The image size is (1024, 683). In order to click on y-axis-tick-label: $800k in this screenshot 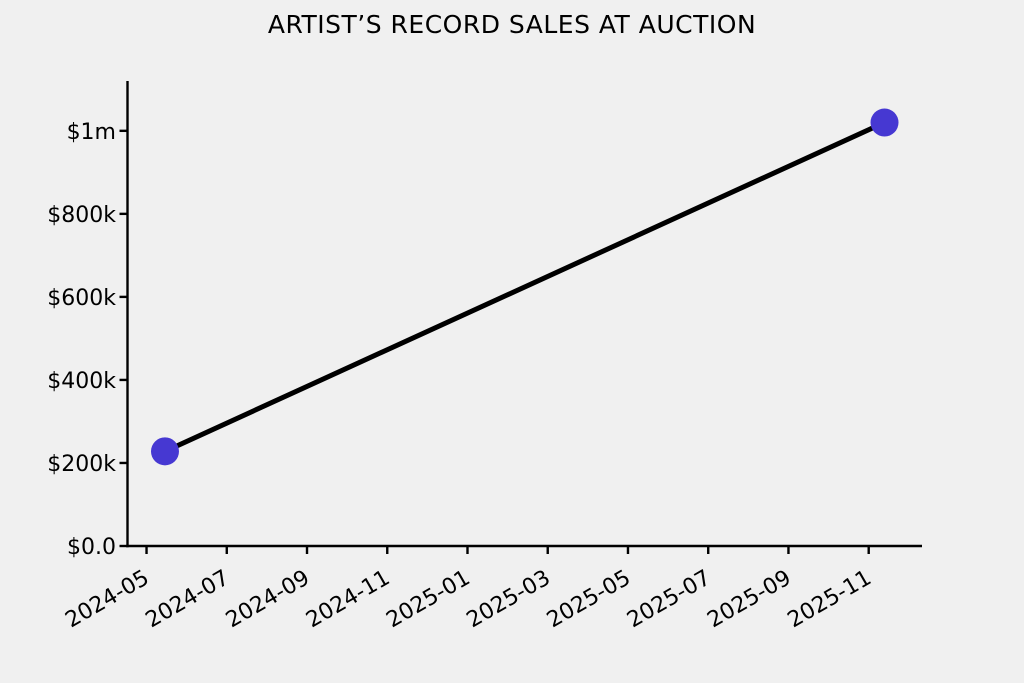, I will do `click(81, 215)`.